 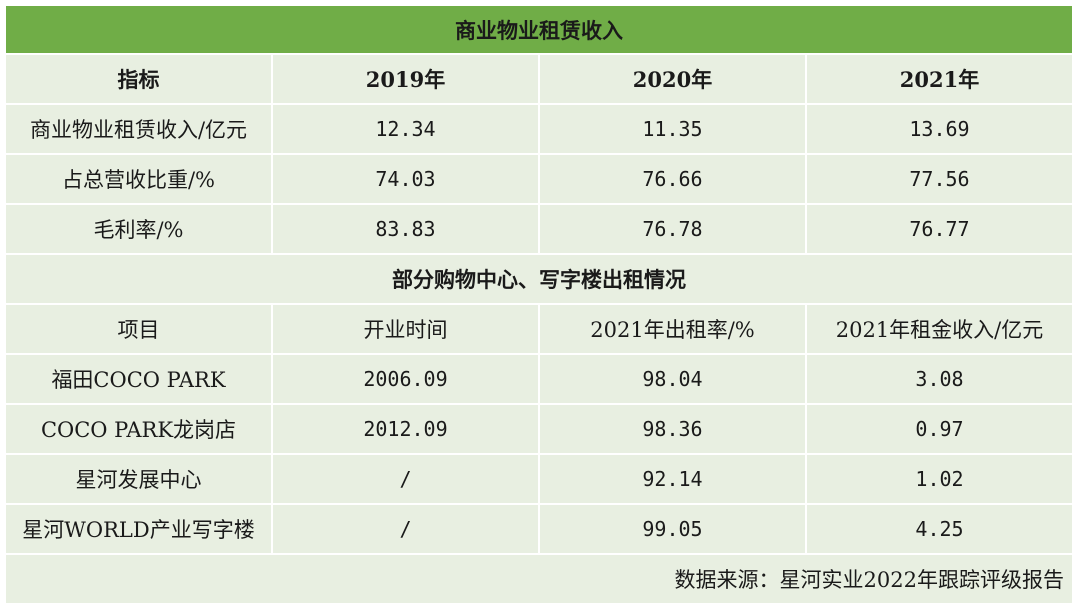 What do you see at coordinates (405, 229) in the screenshot?
I see `value-cell: 83.83` at bounding box center [405, 229].